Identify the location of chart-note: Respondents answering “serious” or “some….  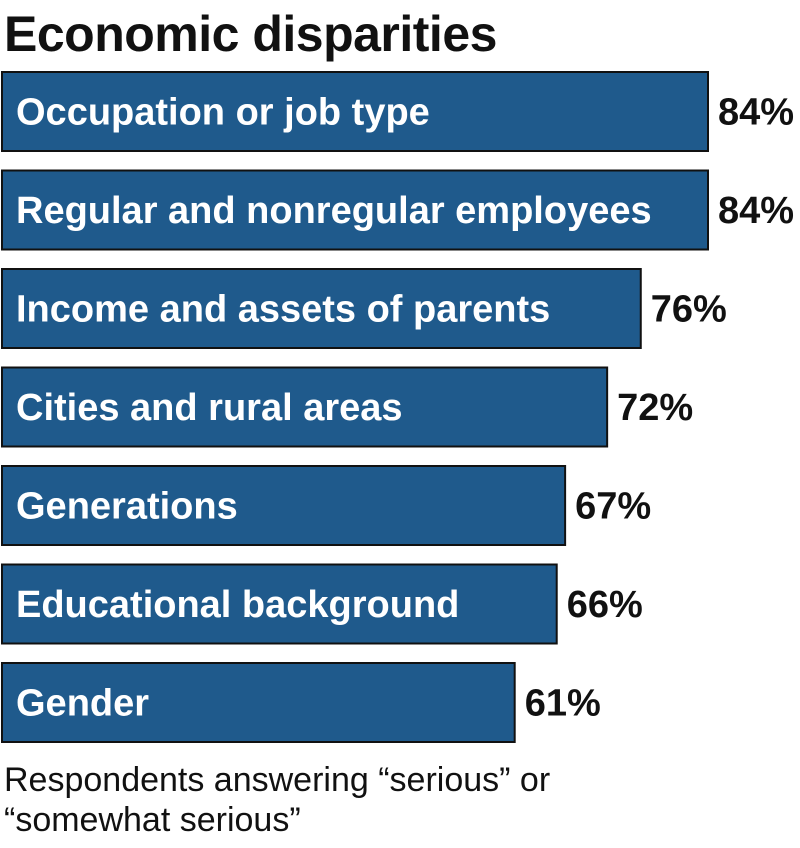
(399, 800).